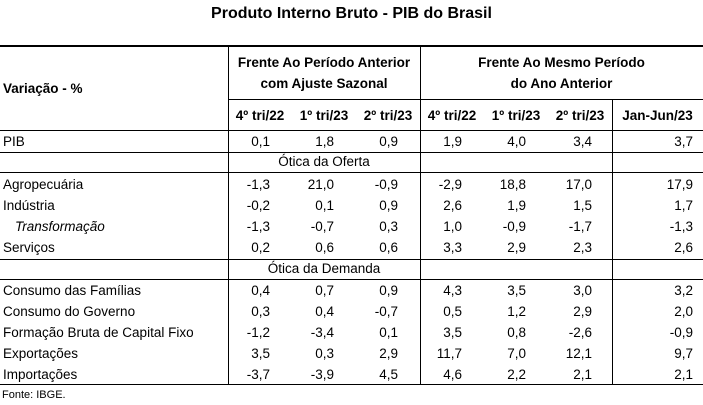 The width and height of the screenshot is (703, 405). What do you see at coordinates (351, 172) in the screenshot?
I see `oferta-top-rule` at bounding box center [351, 172].